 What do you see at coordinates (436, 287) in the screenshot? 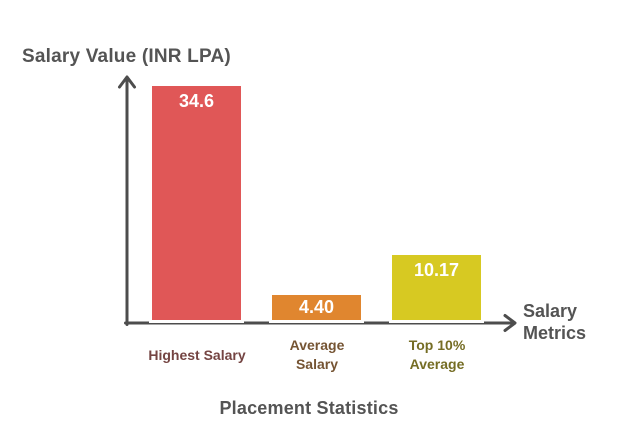
I see `bar-top10-average: 10.17` at bounding box center [436, 287].